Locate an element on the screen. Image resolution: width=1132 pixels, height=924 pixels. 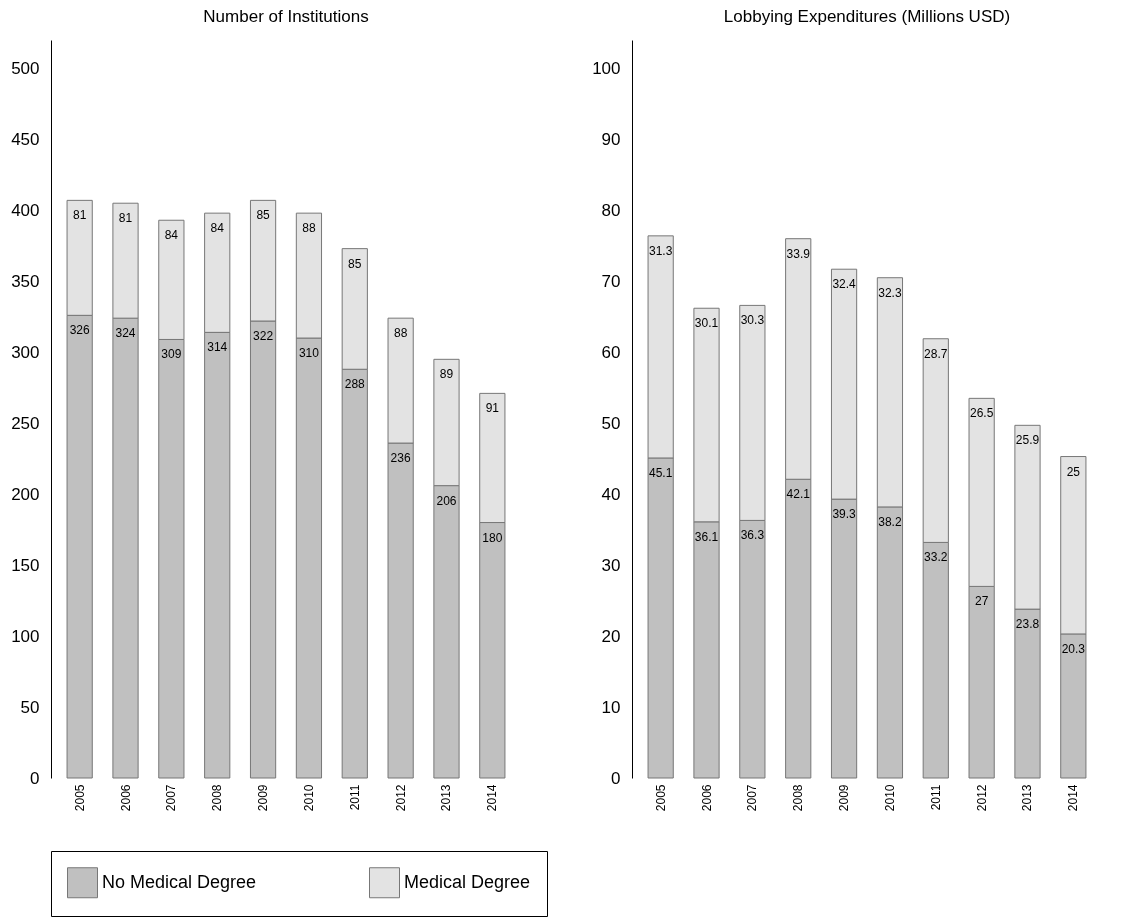
data-label: 23.8 is located at coordinates (1027, 624).